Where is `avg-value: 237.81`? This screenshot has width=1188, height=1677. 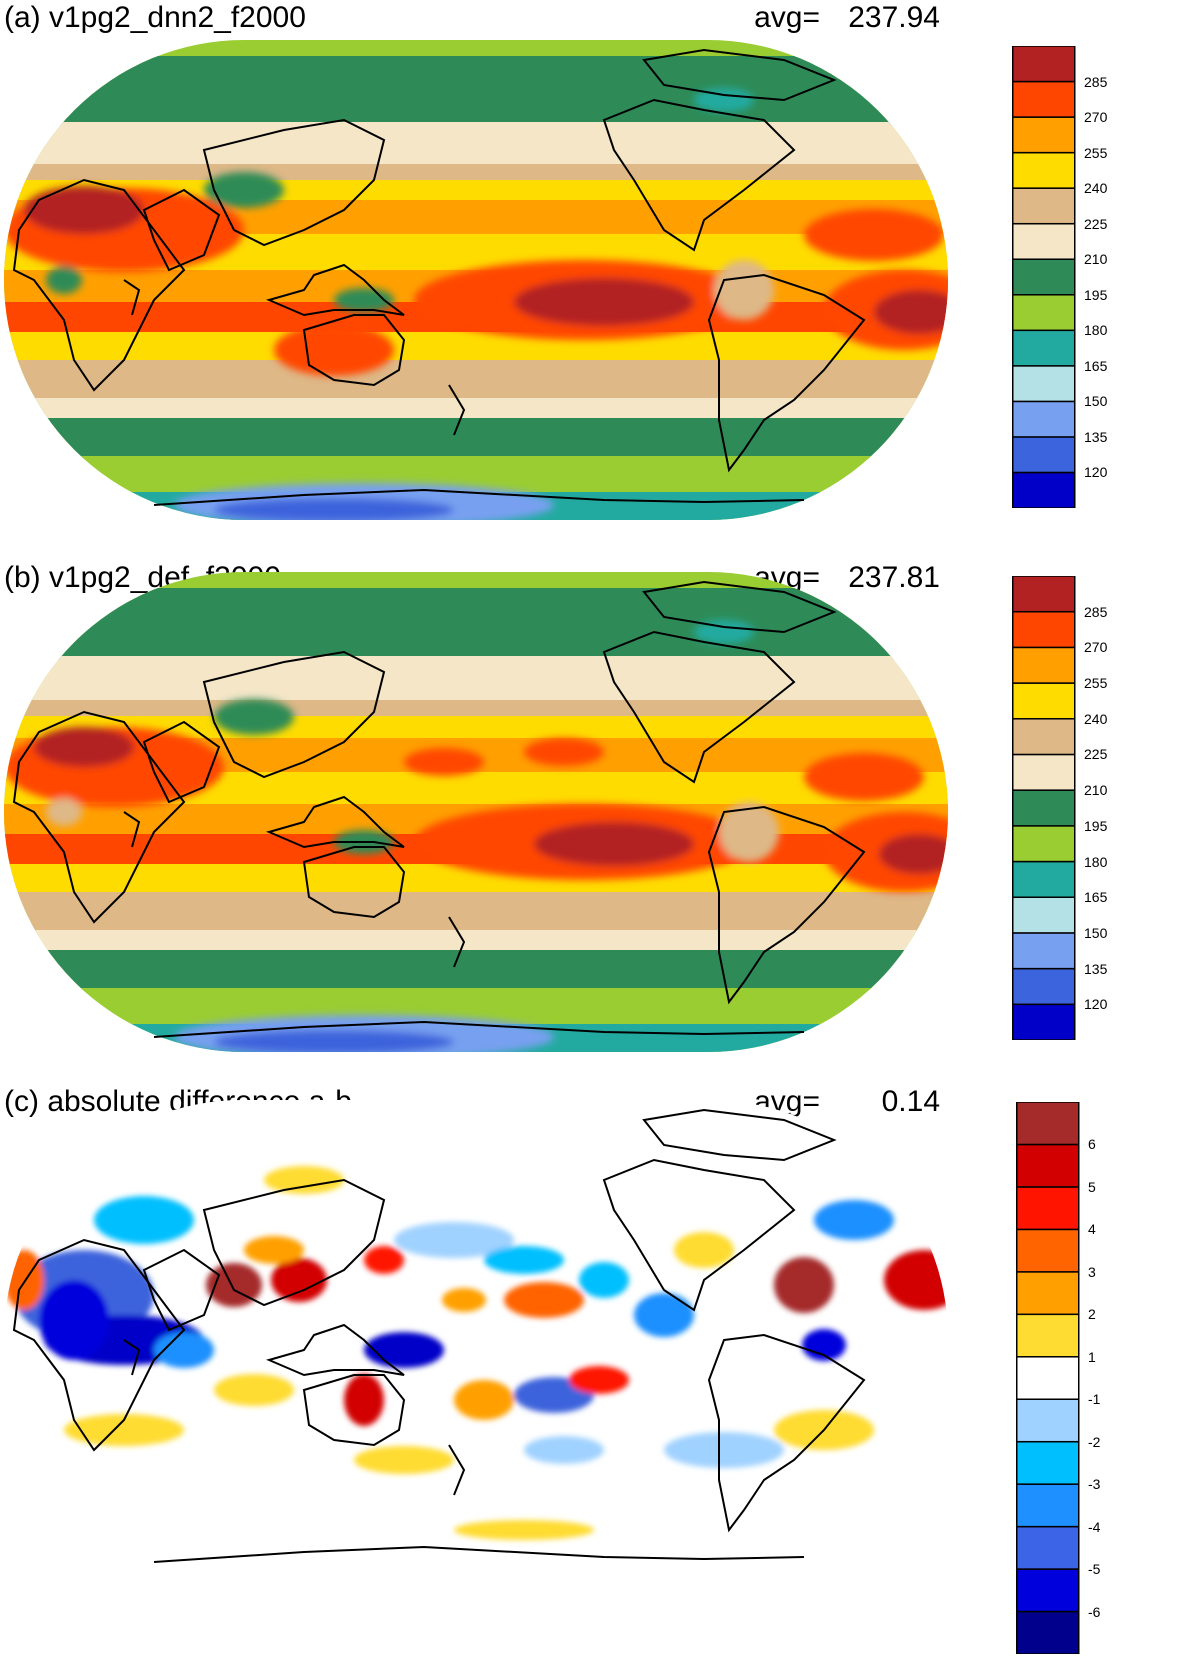 avg-value: 237.81 is located at coordinates (894, 577).